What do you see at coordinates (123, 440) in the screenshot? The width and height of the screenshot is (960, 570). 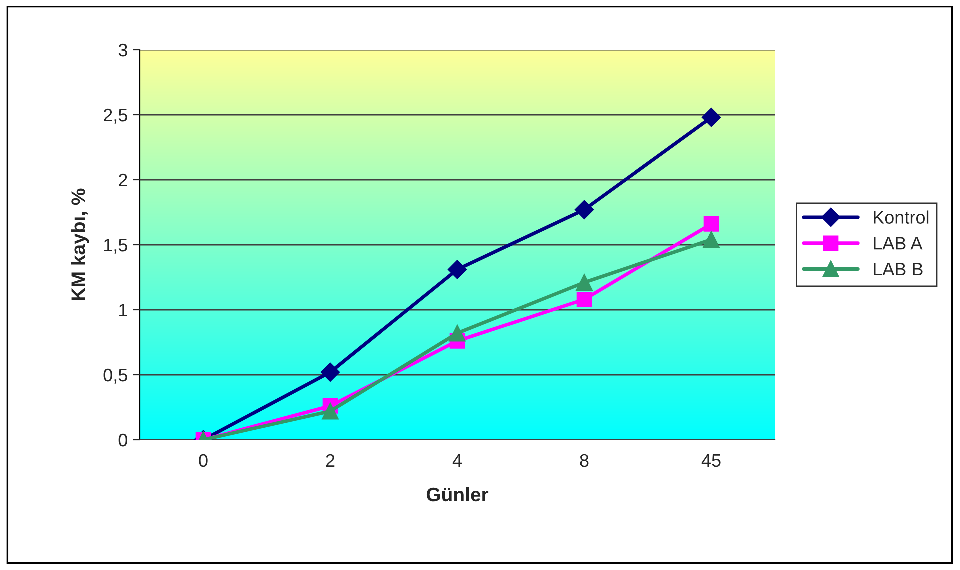 I see `y-tick-label: 0` at bounding box center [123, 440].